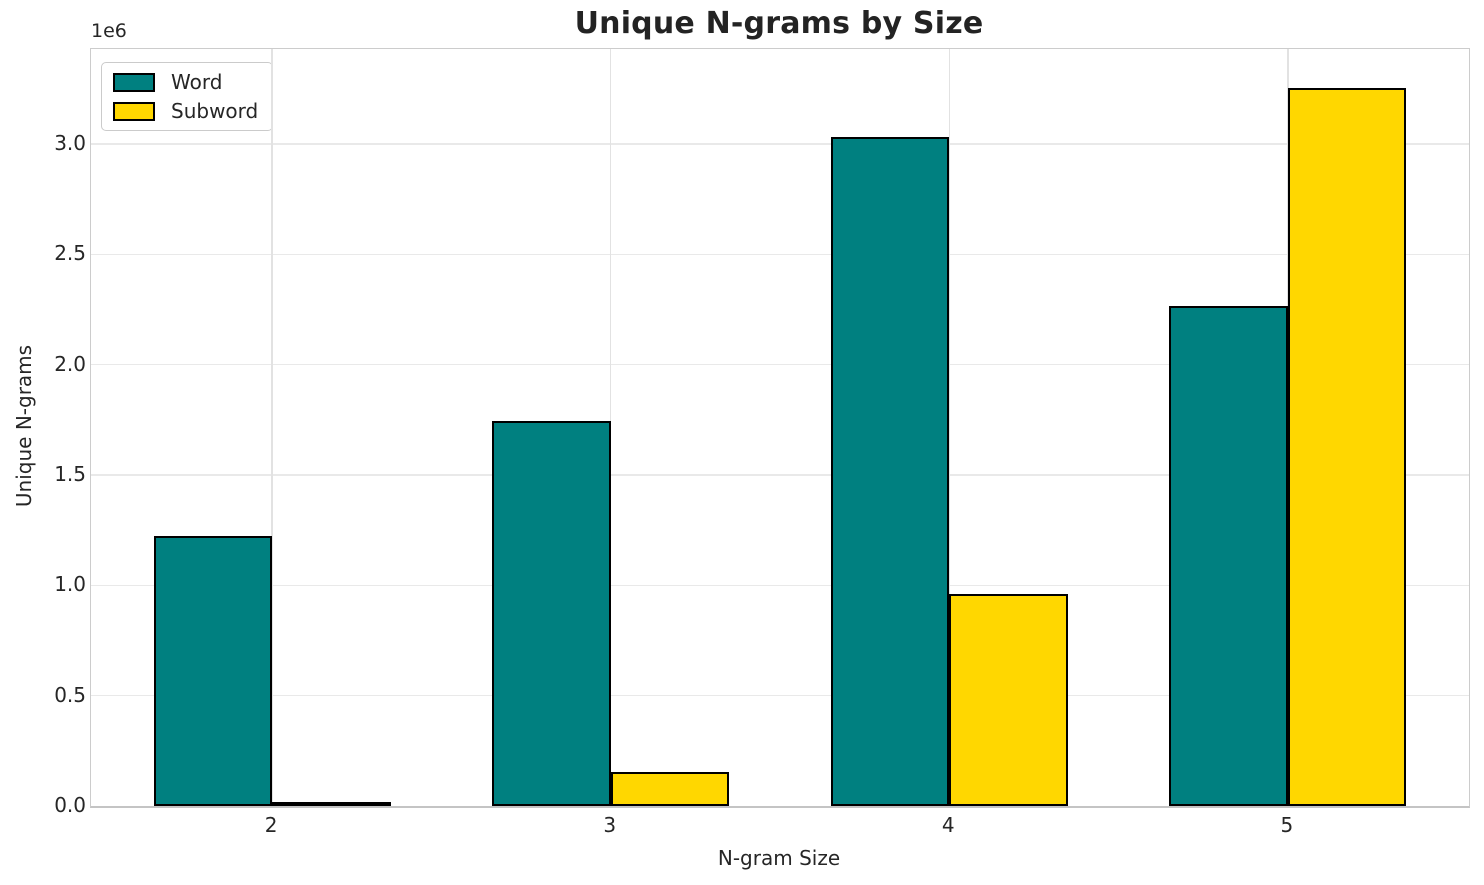  Describe the element at coordinates (272, 427) in the screenshot. I see `vertical-gridline` at that location.